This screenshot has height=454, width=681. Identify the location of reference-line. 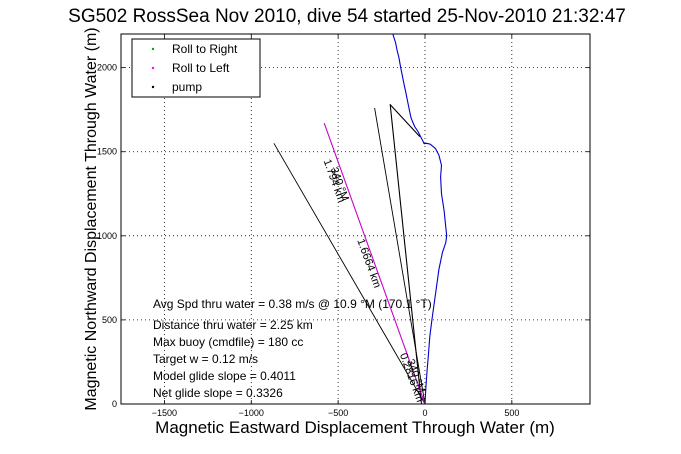
(349, 274).